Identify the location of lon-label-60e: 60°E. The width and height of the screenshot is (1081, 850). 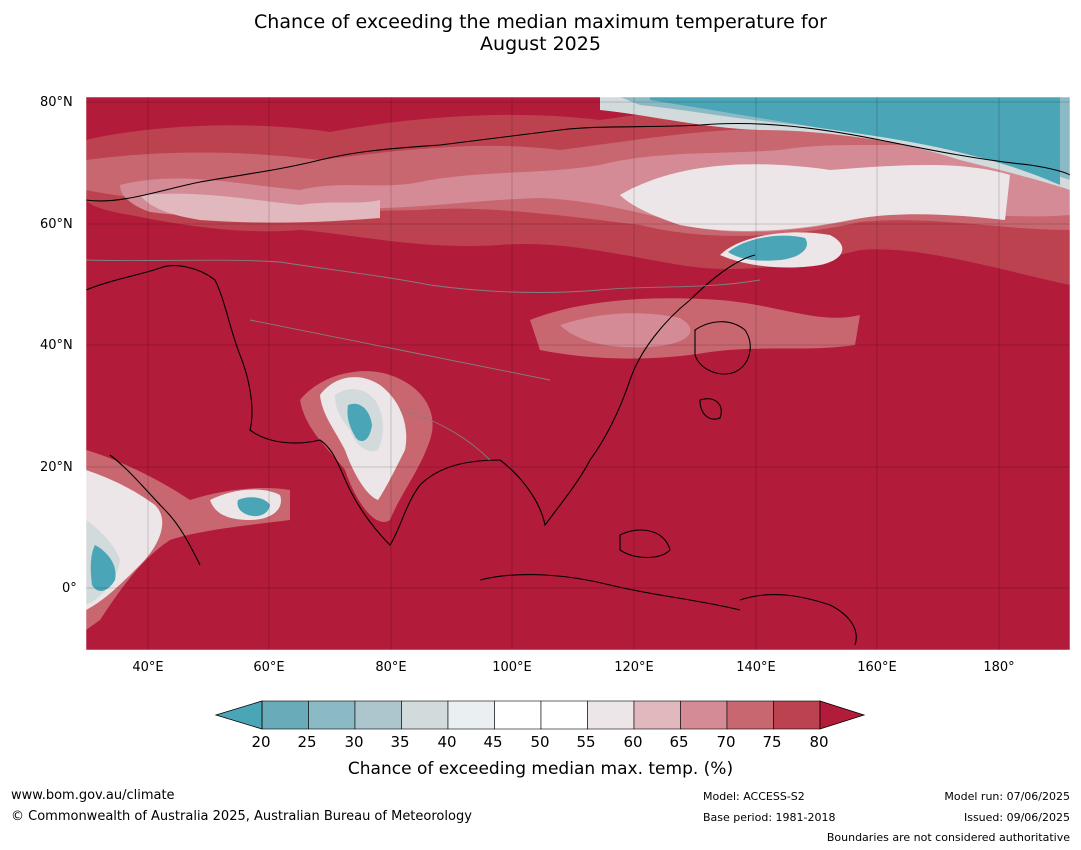
(269, 667).